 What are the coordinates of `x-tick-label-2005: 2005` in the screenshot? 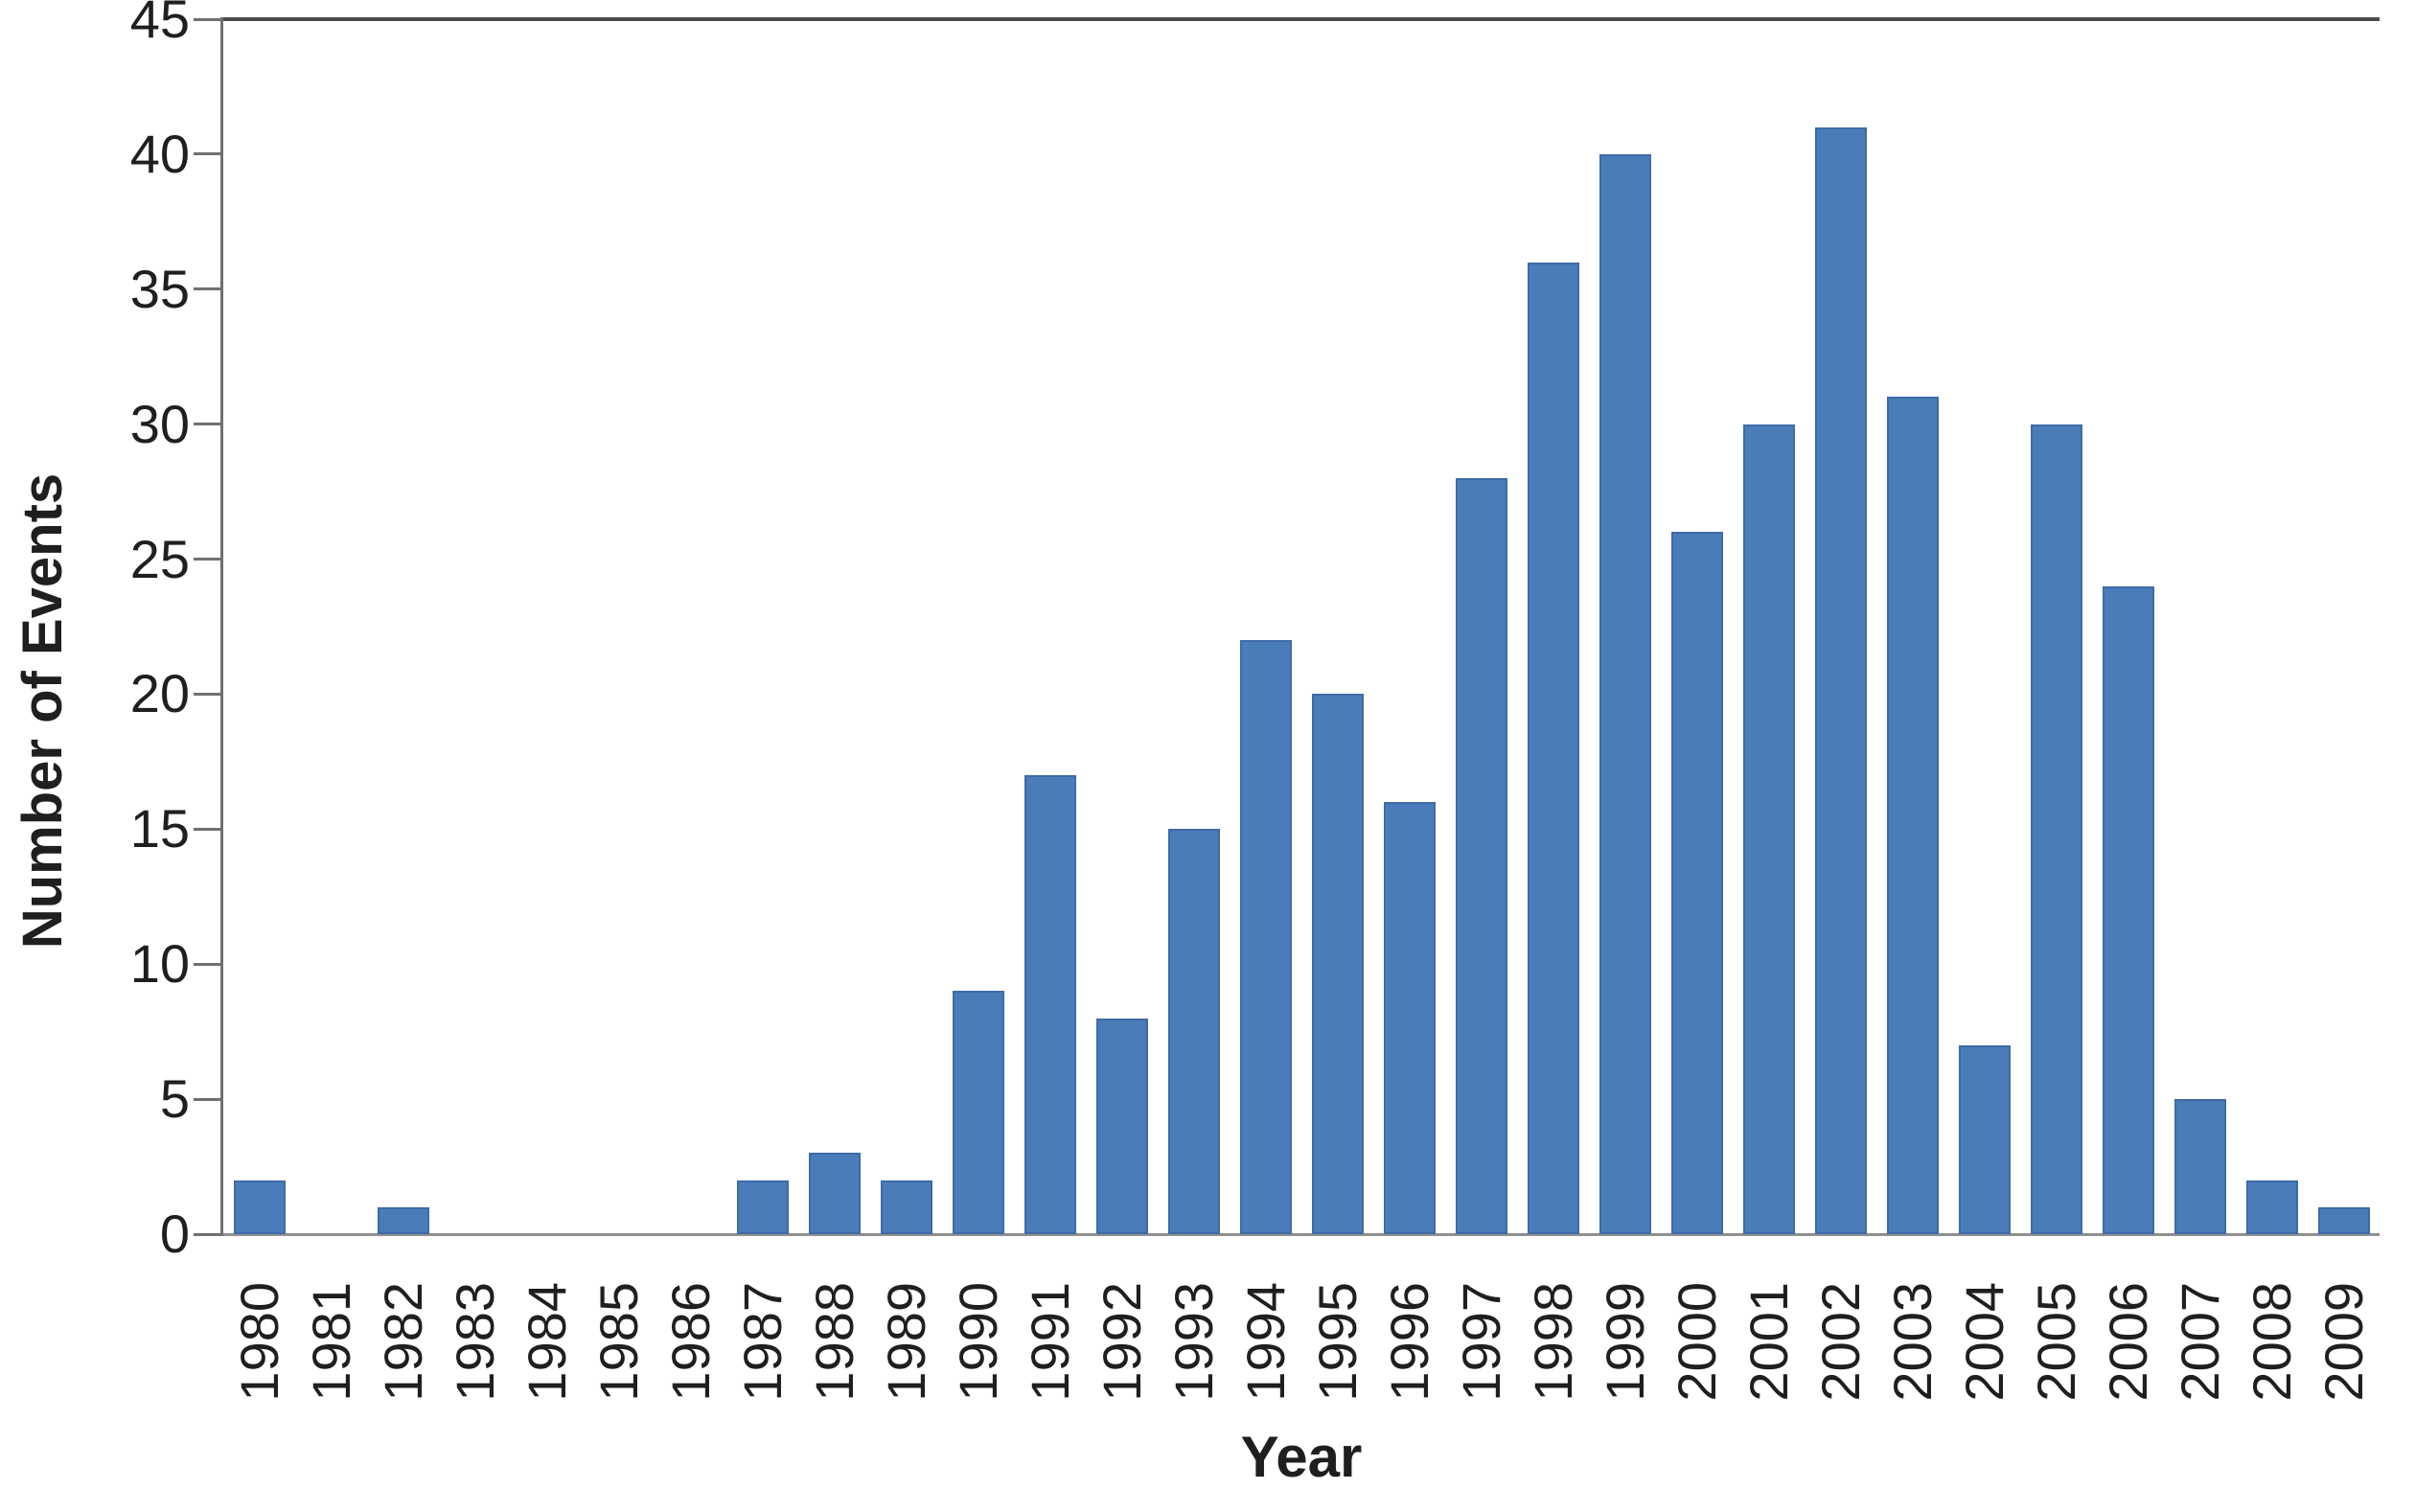 It's located at (2055, 1342).